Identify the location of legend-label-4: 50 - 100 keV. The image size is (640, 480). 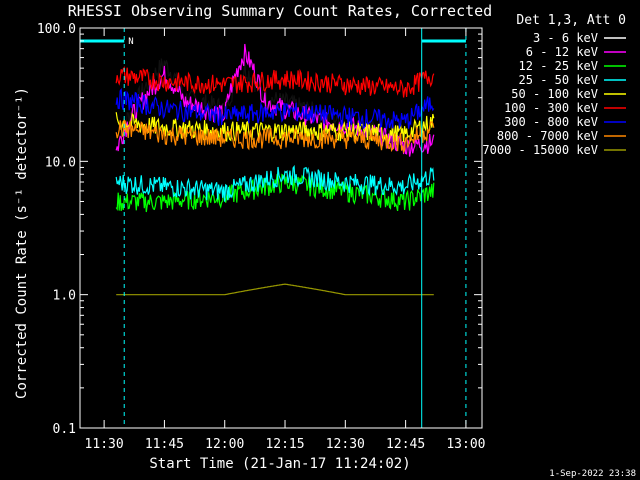
(554, 94).